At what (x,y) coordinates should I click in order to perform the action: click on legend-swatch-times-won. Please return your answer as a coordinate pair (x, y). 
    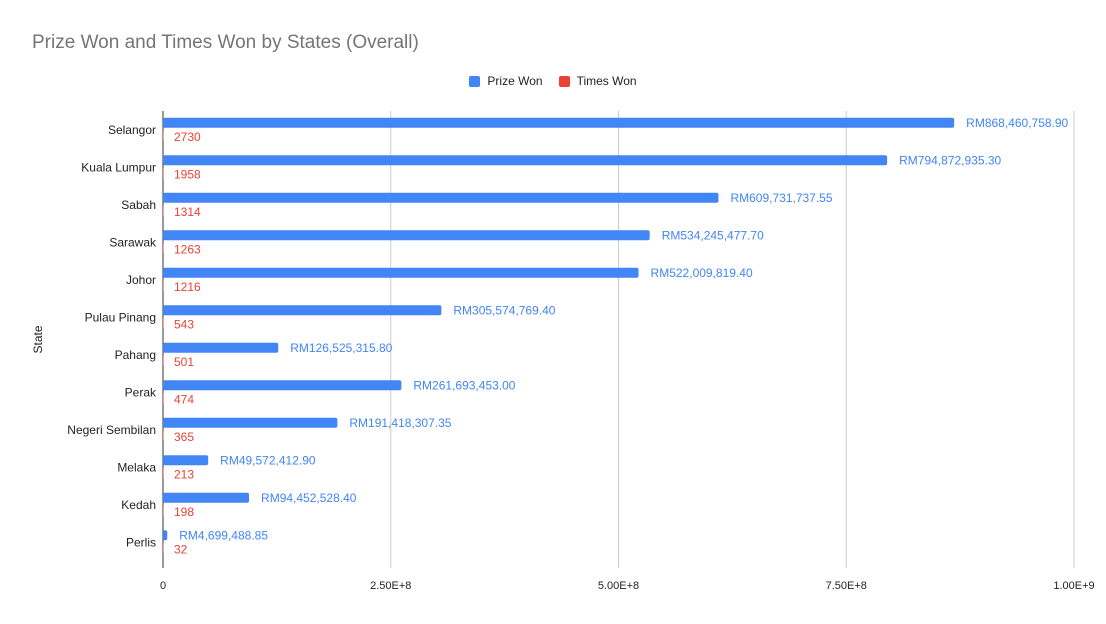
    Looking at the image, I should click on (564, 81).